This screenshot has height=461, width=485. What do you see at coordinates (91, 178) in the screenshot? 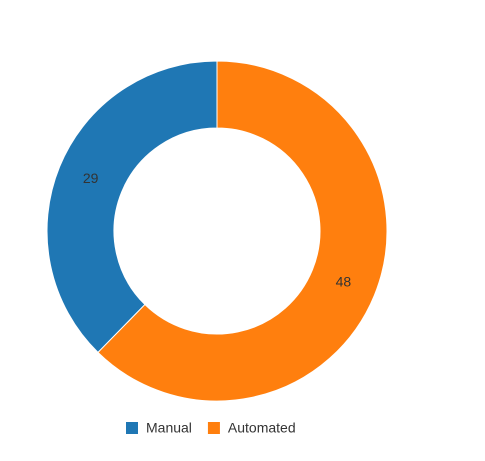
I see `value-label: 29` at bounding box center [91, 178].